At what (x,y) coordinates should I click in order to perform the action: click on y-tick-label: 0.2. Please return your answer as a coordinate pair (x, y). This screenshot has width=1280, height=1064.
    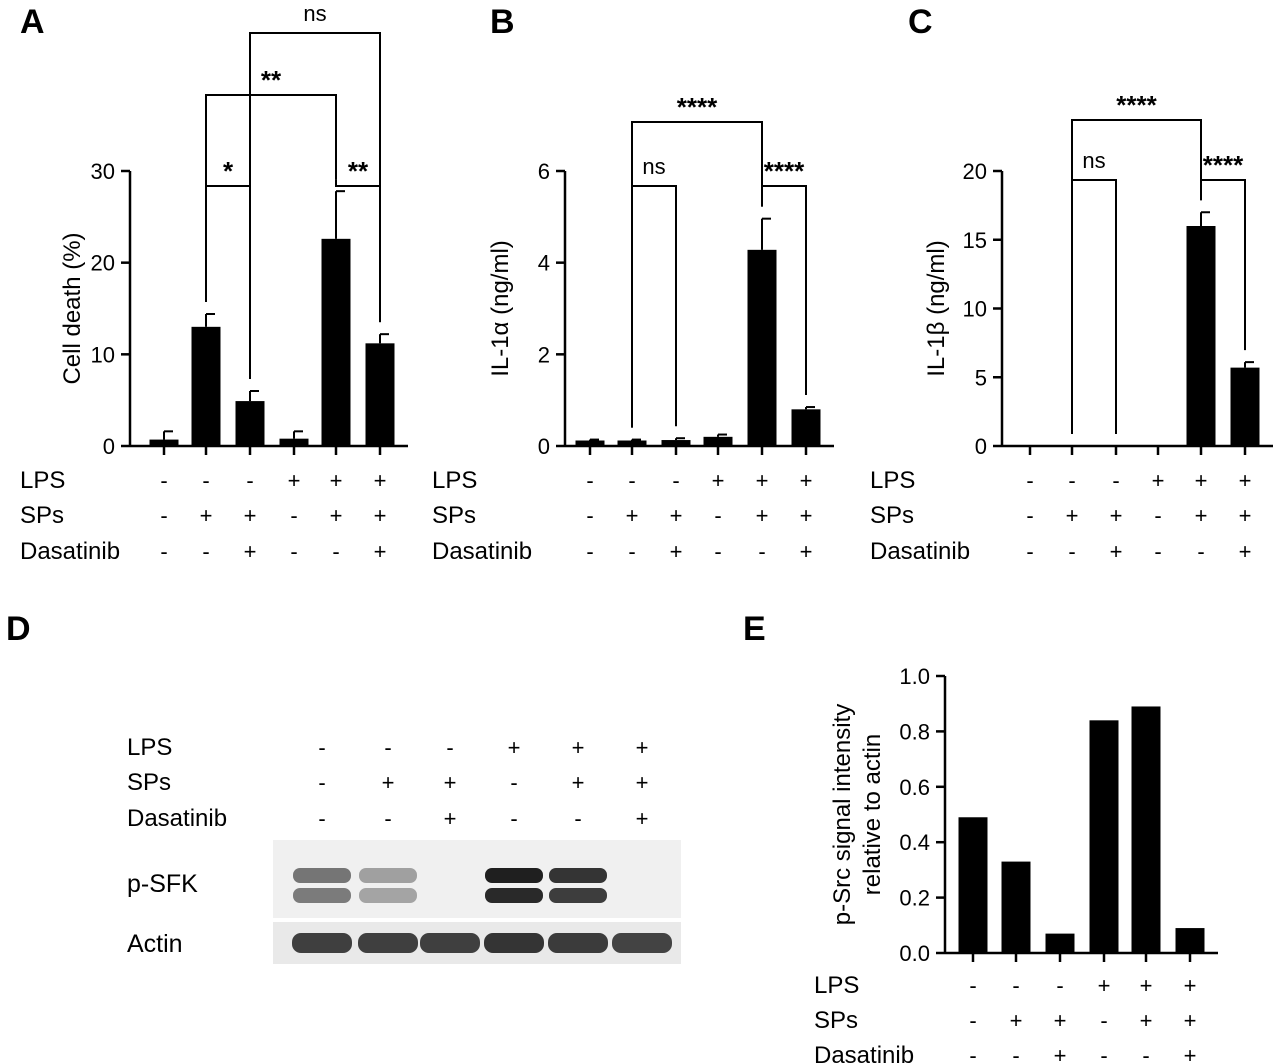
    Looking at the image, I should click on (914, 898).